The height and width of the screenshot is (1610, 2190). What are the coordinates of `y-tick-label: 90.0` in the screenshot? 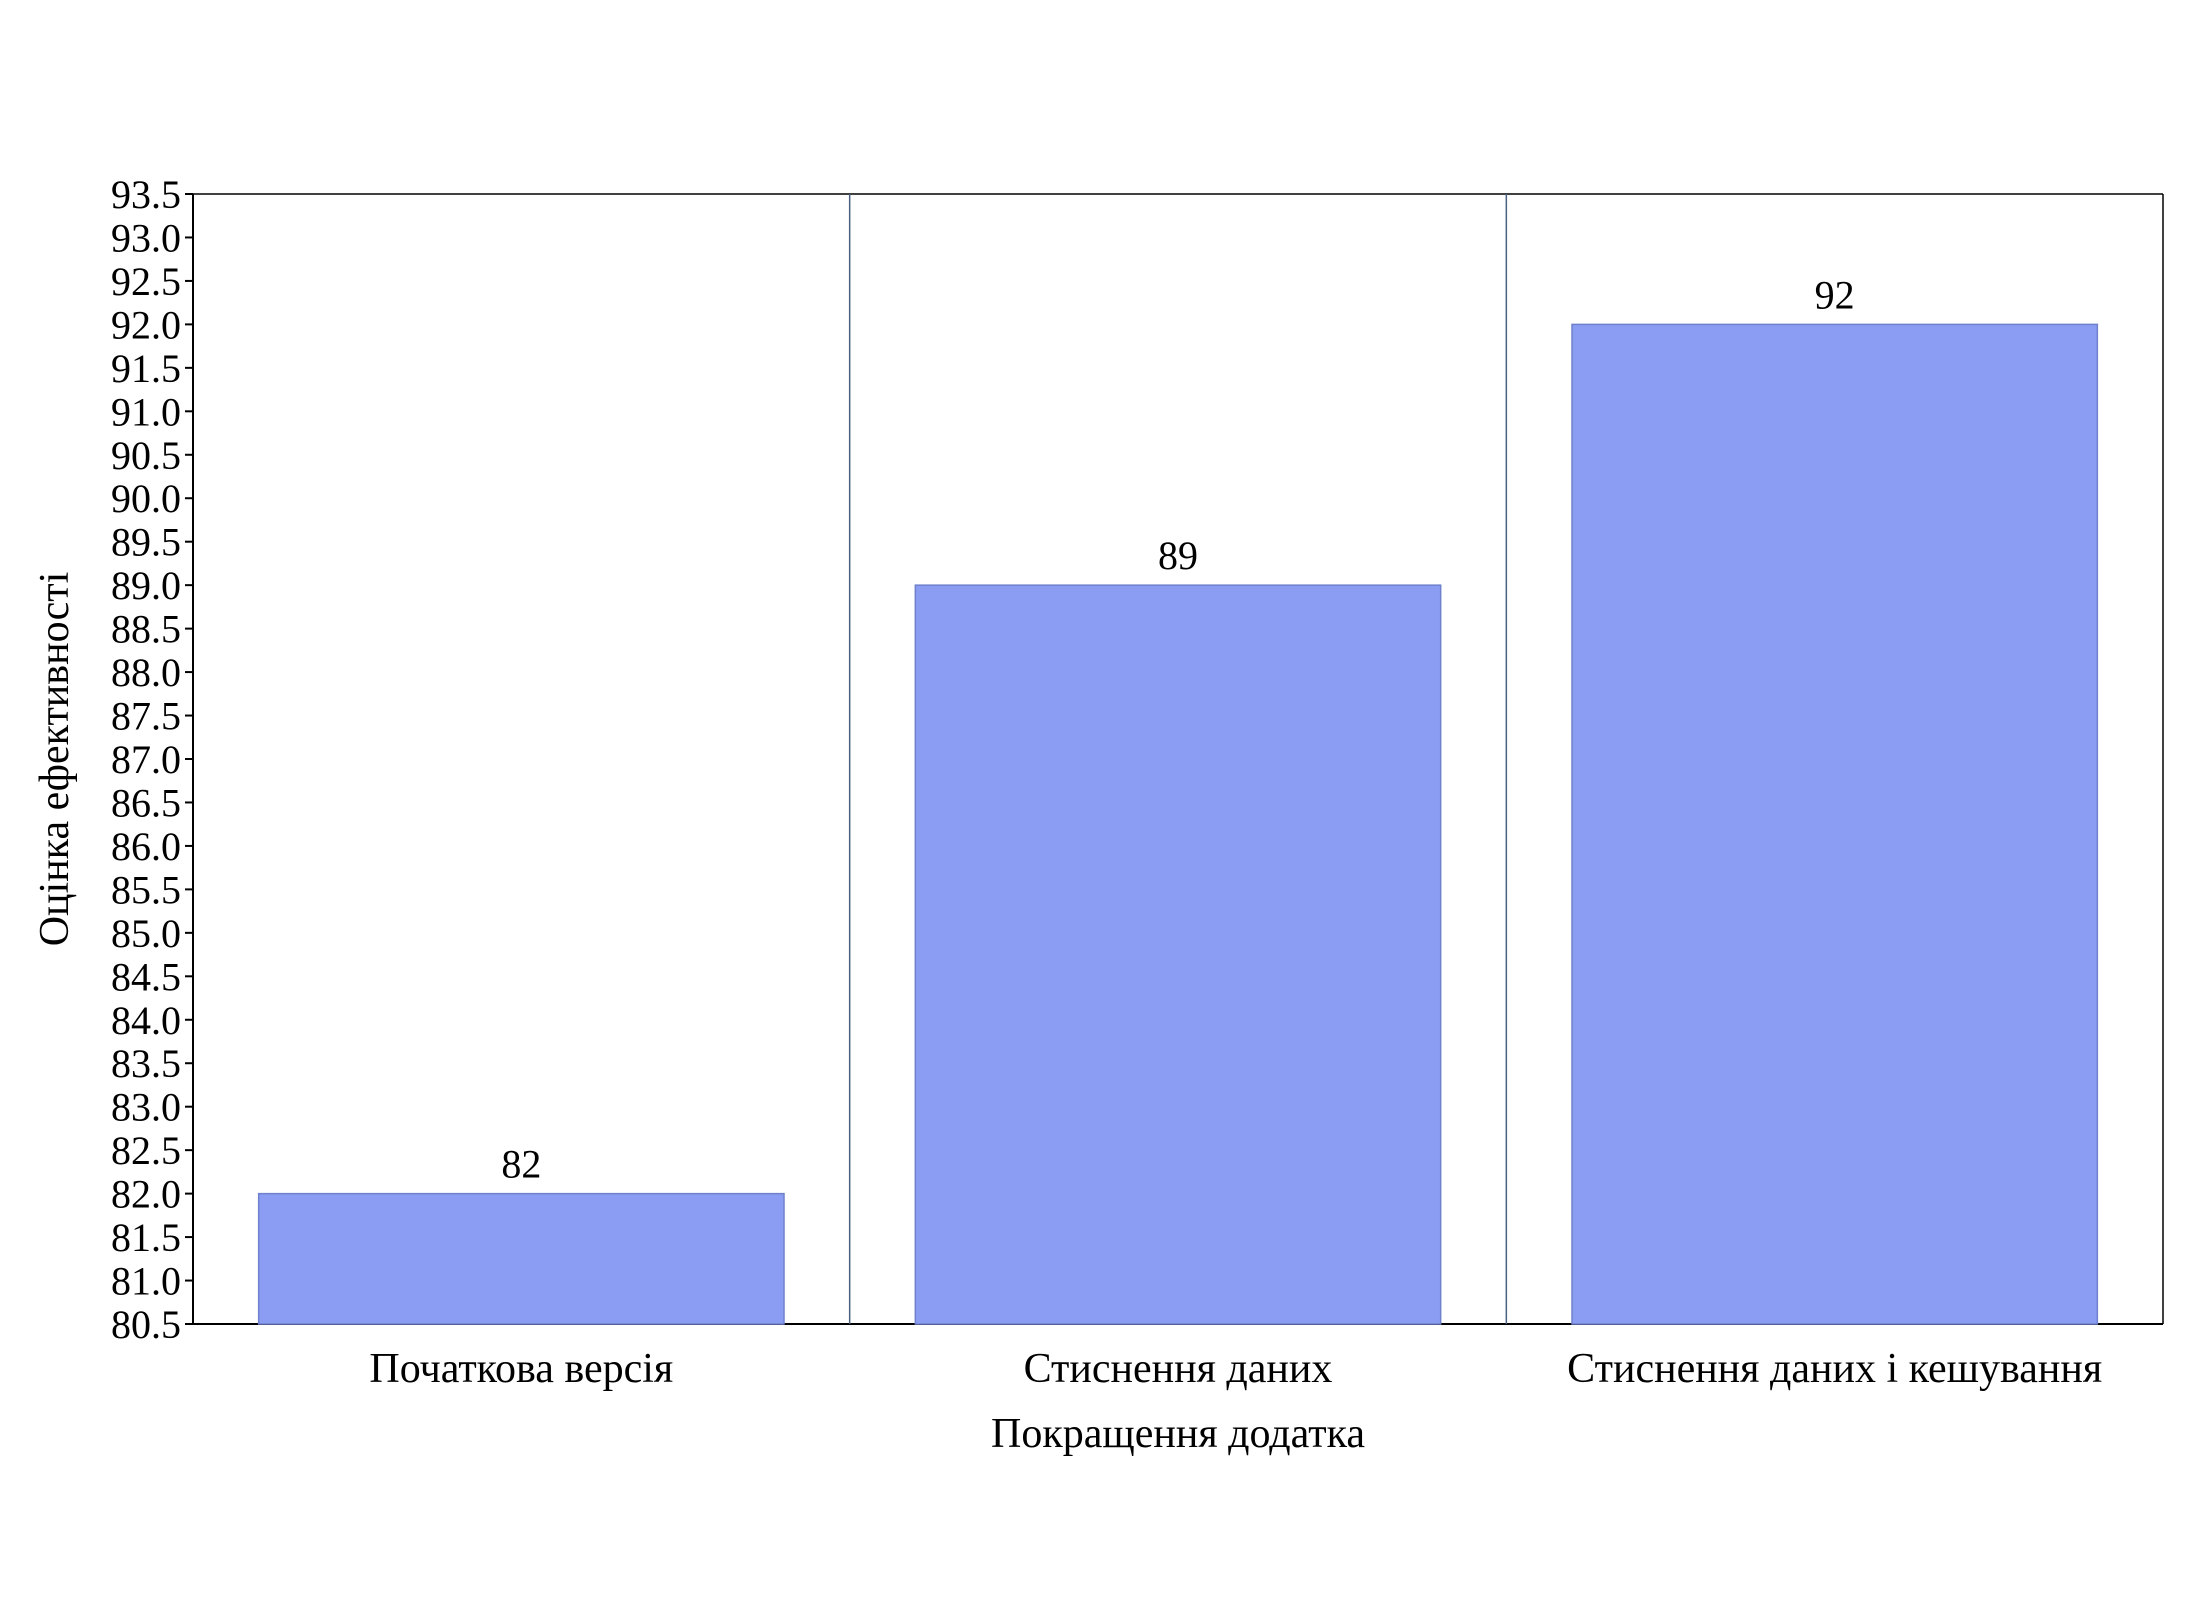 It's located at (146, 498).